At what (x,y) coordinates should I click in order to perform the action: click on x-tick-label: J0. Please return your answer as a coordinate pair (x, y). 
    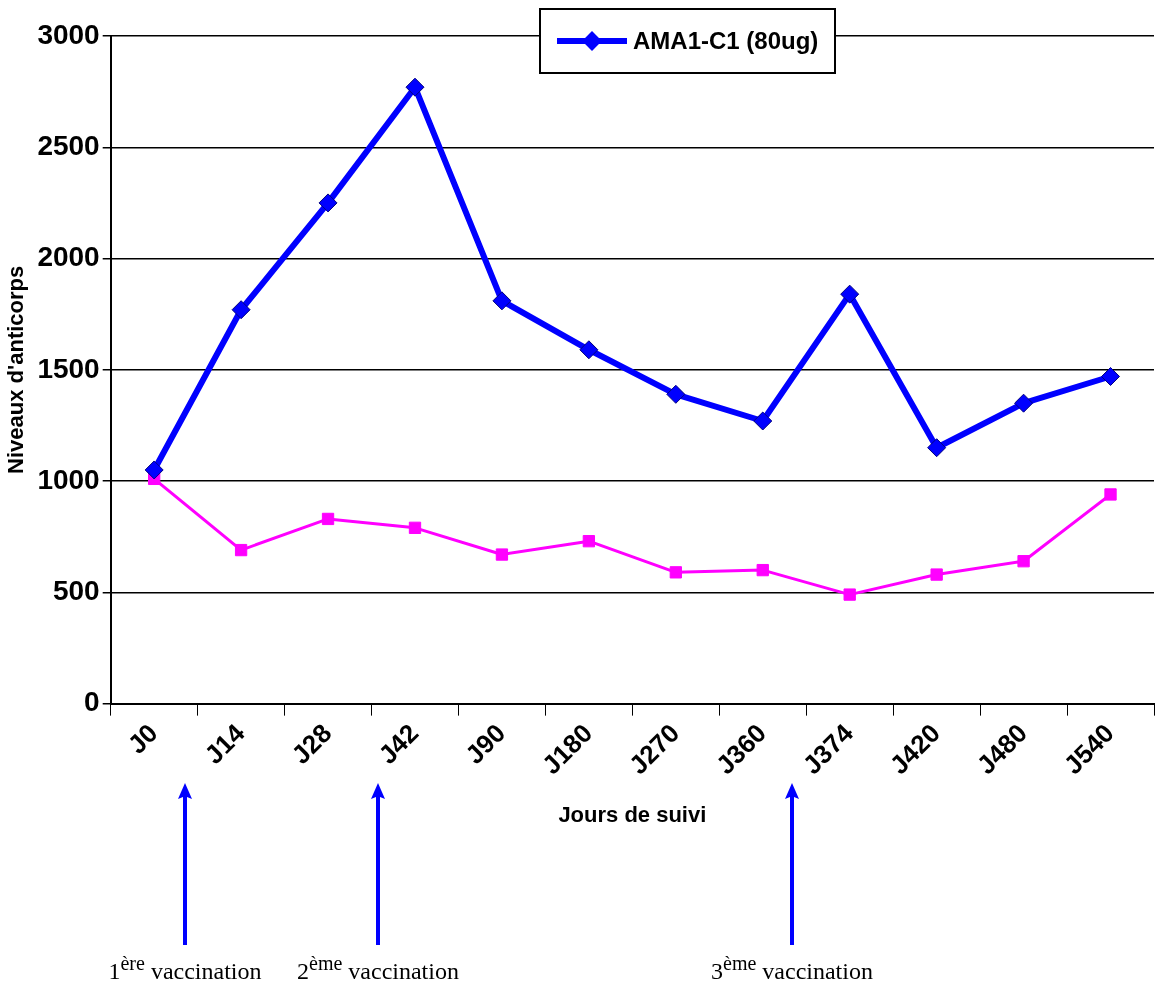
    Looking at the image, I should click on (142, 738).